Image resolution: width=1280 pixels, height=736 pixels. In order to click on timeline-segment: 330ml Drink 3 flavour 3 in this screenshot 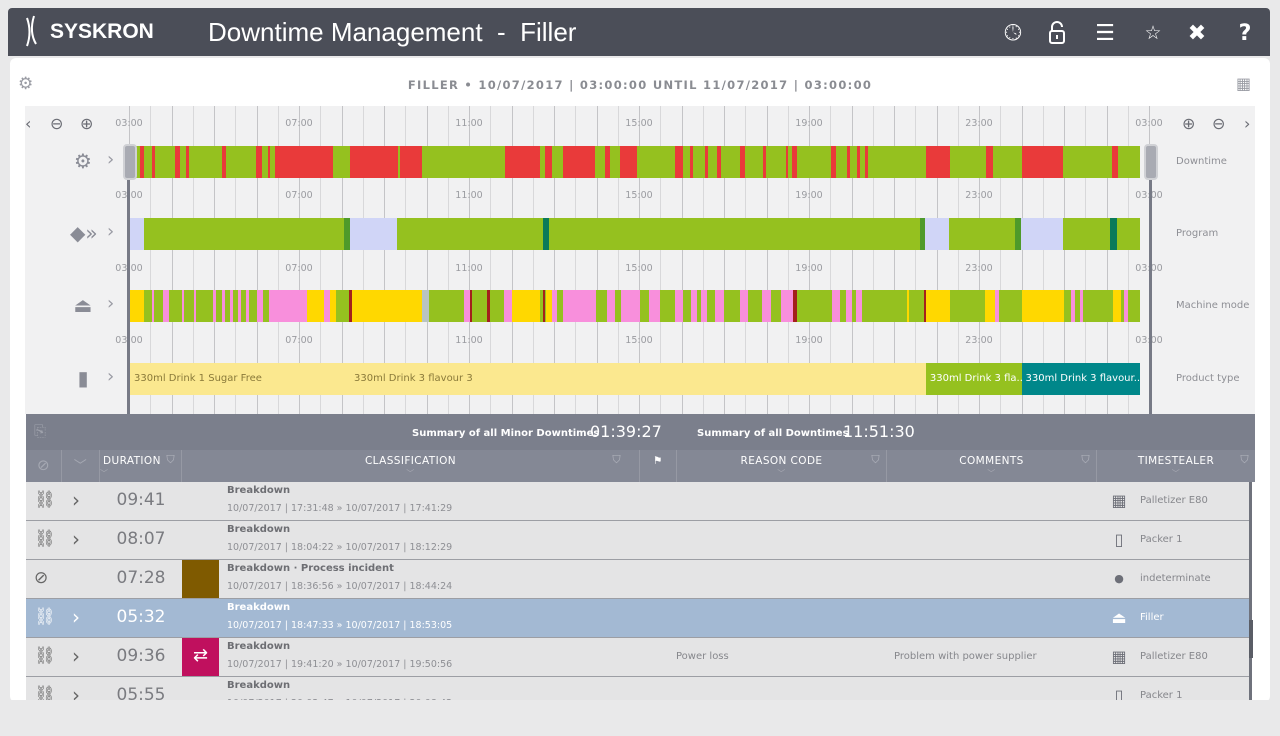, I will do `click(638, 379)`.